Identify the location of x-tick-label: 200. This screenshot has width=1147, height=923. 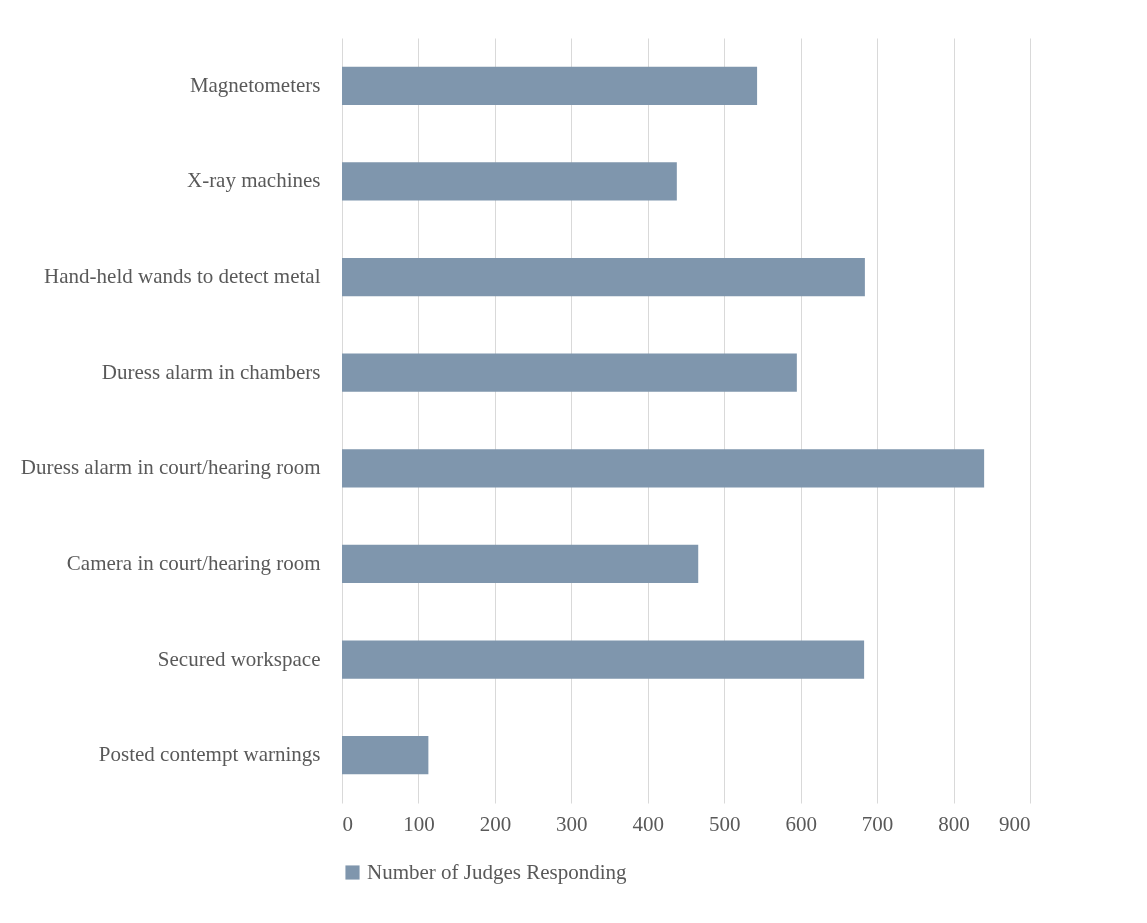
(495, 823).